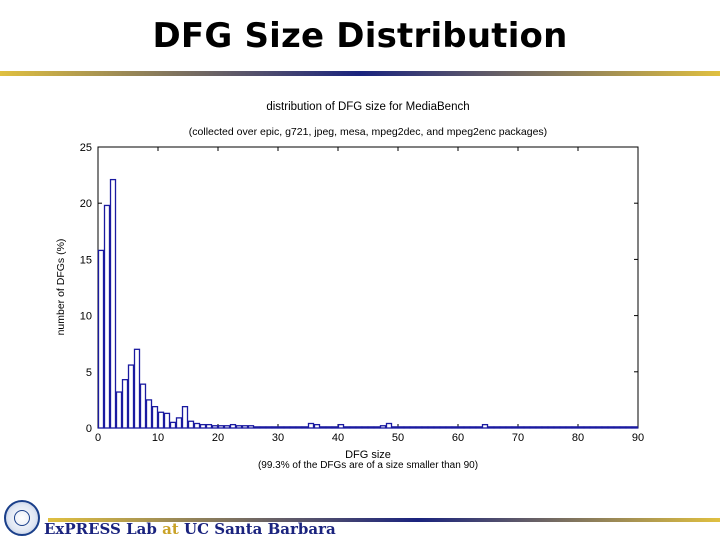 Image resolution: width=720 pixels, height=540 pixels. I want to click on x-tick-label: 30, so click(278, 438).